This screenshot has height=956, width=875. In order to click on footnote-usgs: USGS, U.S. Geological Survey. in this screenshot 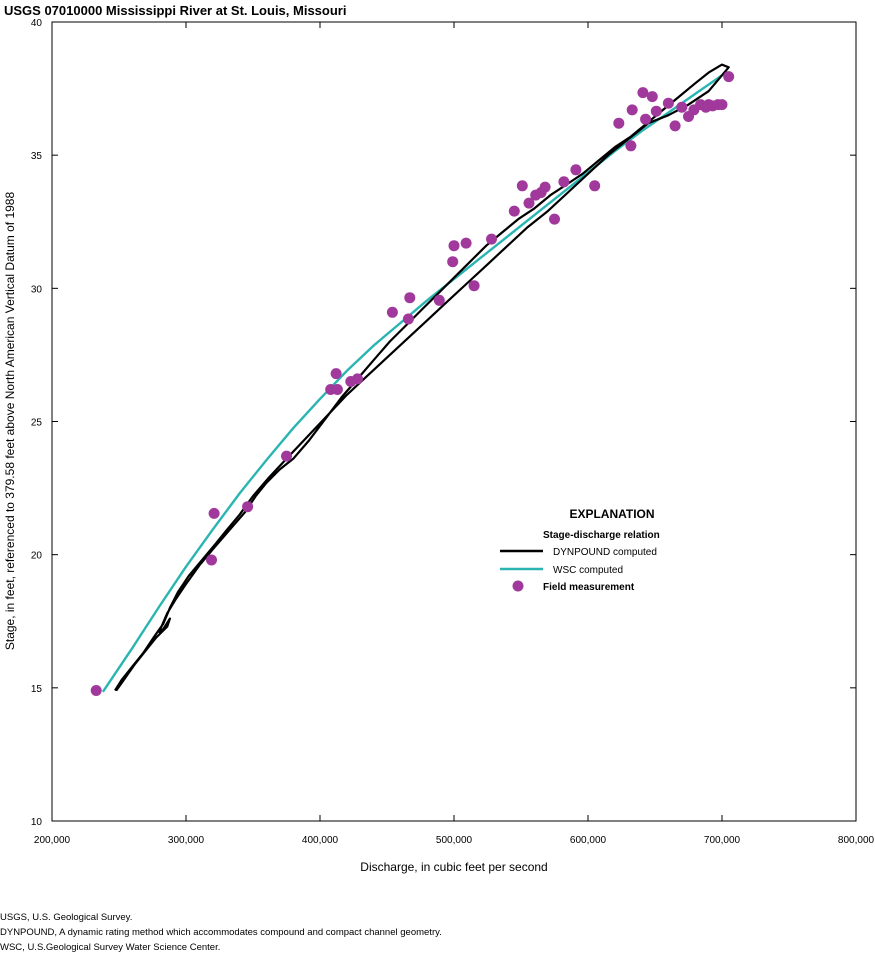, I will do `click(66, 917)`.